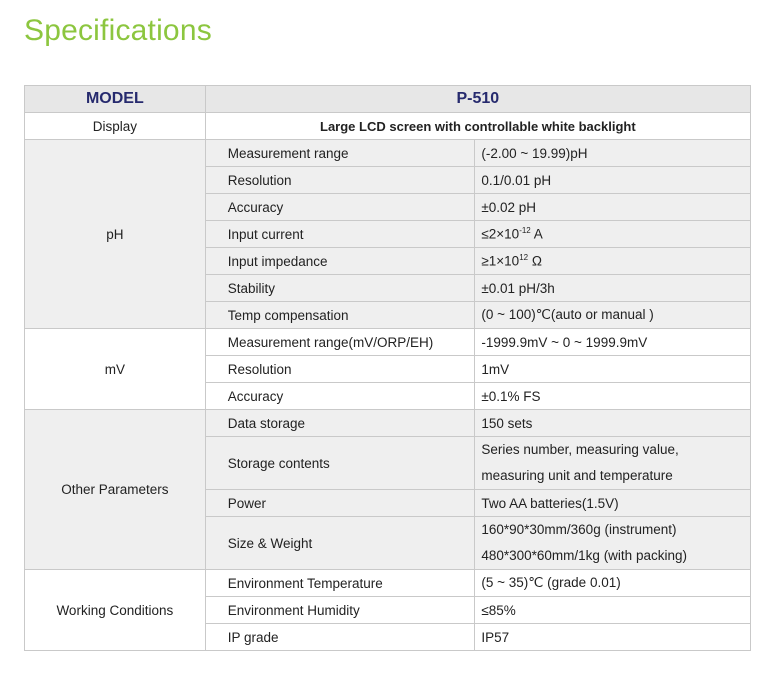 This screenshot has width=780, height=691. What do you see at coordinates (511, 396) in the screenshot?
I see `spec-value-text: ±0.1% FS` at bounding box center [511, 396].